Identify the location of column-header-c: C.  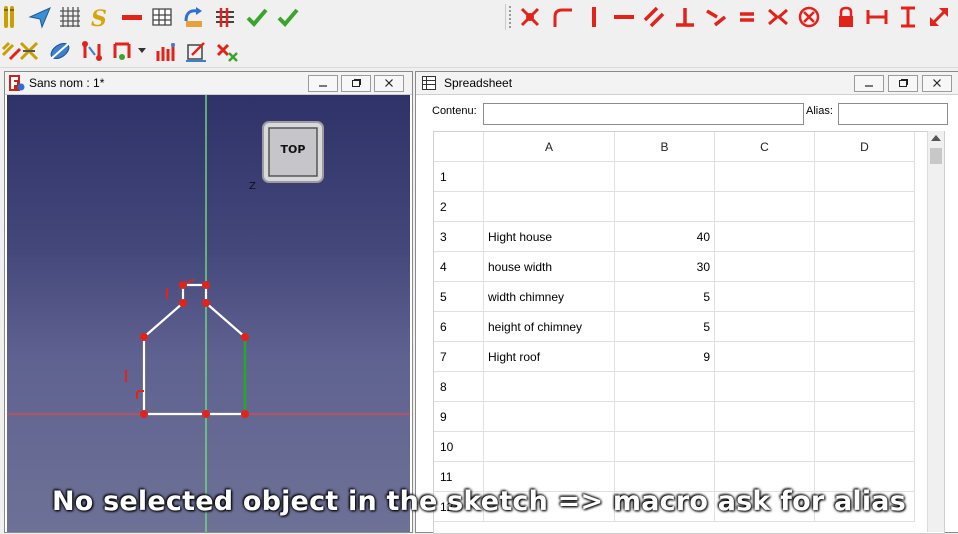
(765, 147).